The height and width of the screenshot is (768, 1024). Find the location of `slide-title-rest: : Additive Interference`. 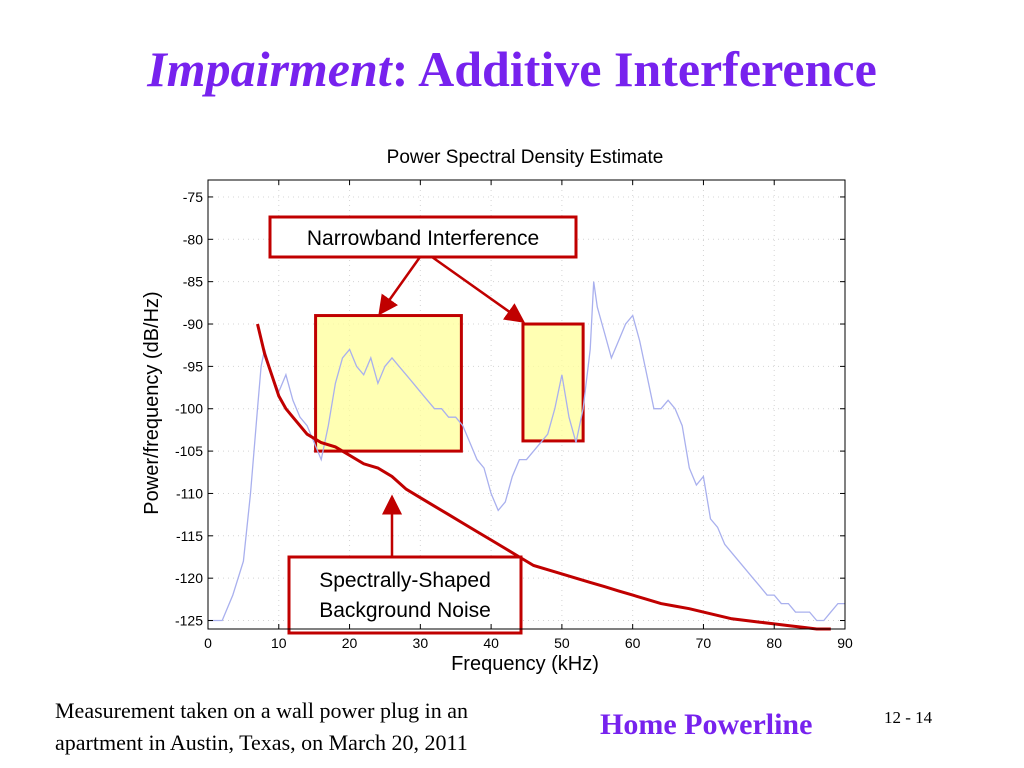

slide-title-rest: : Additive Interference is located at coordinates (634, 69).